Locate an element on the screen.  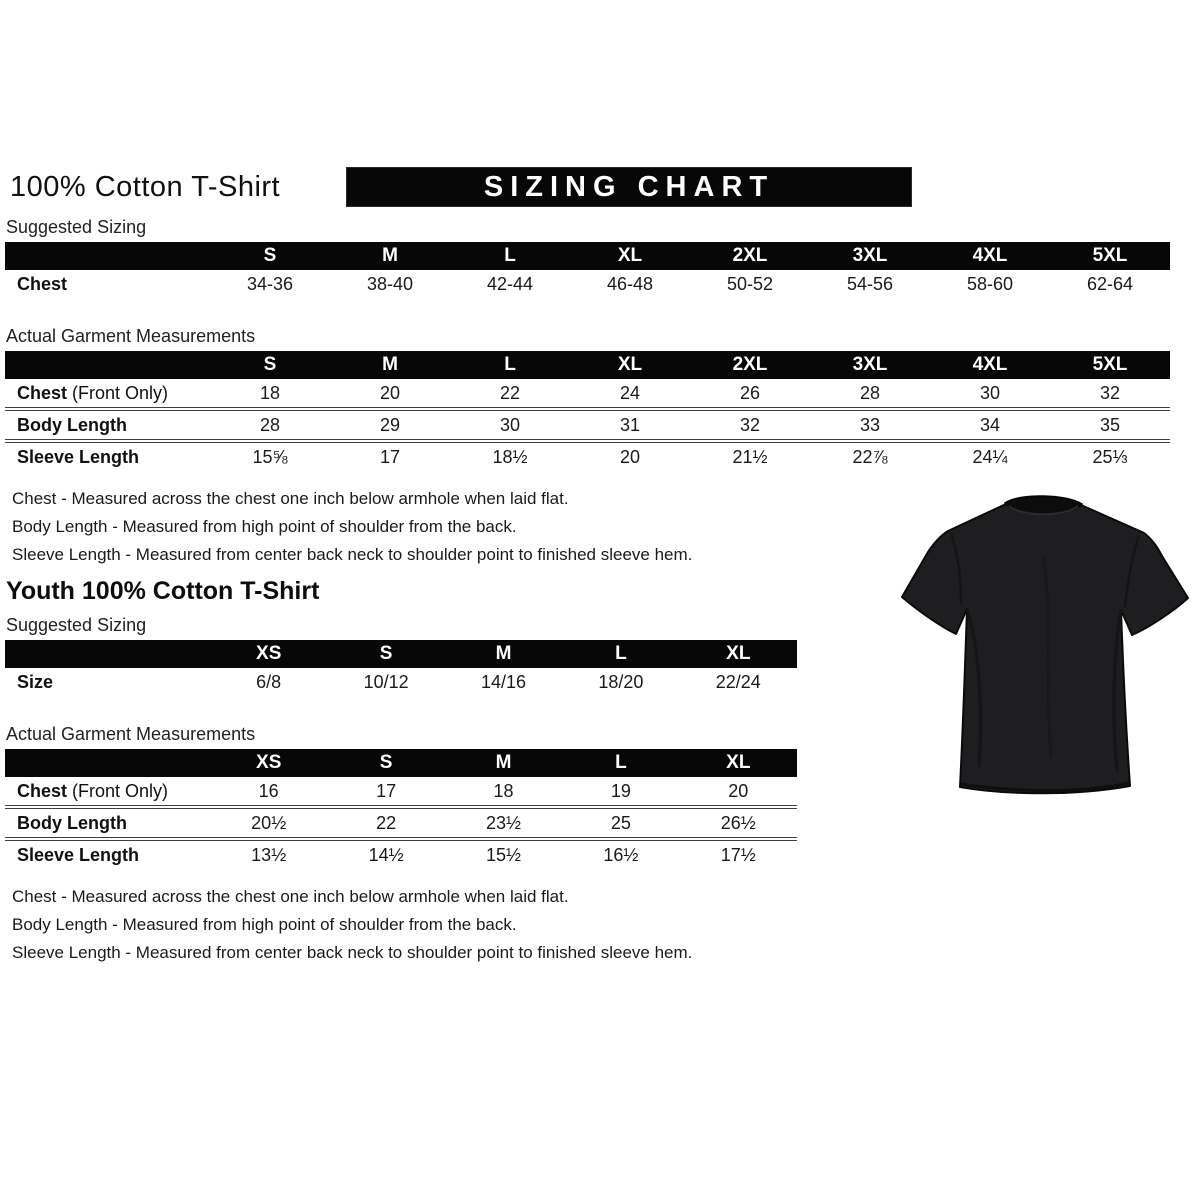
tshirt-fold-center is located at coordinates (1047, 657).